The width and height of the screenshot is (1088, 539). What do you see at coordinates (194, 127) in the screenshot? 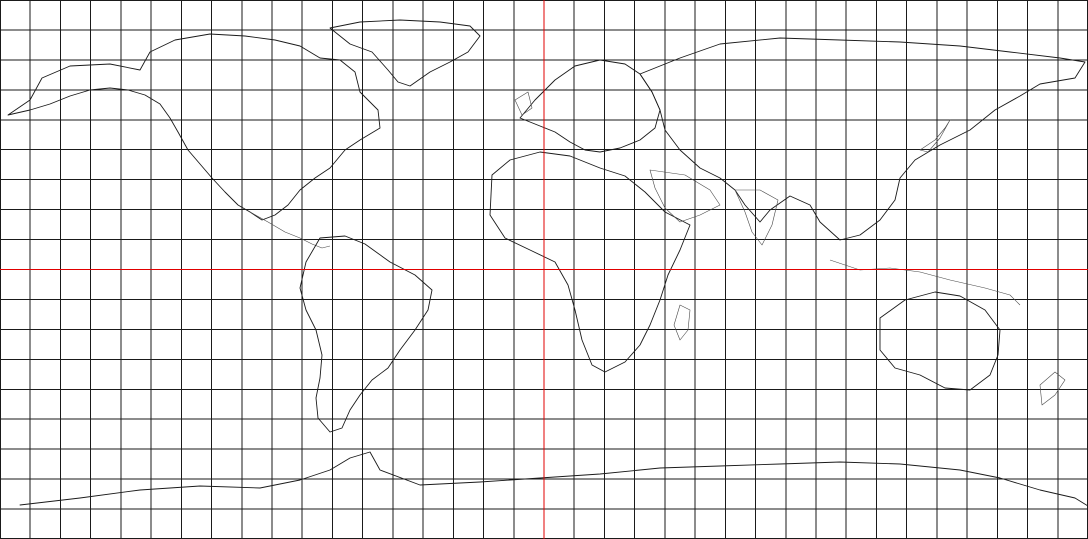
I see `coast-north-america` at bounding box center [194, 127].